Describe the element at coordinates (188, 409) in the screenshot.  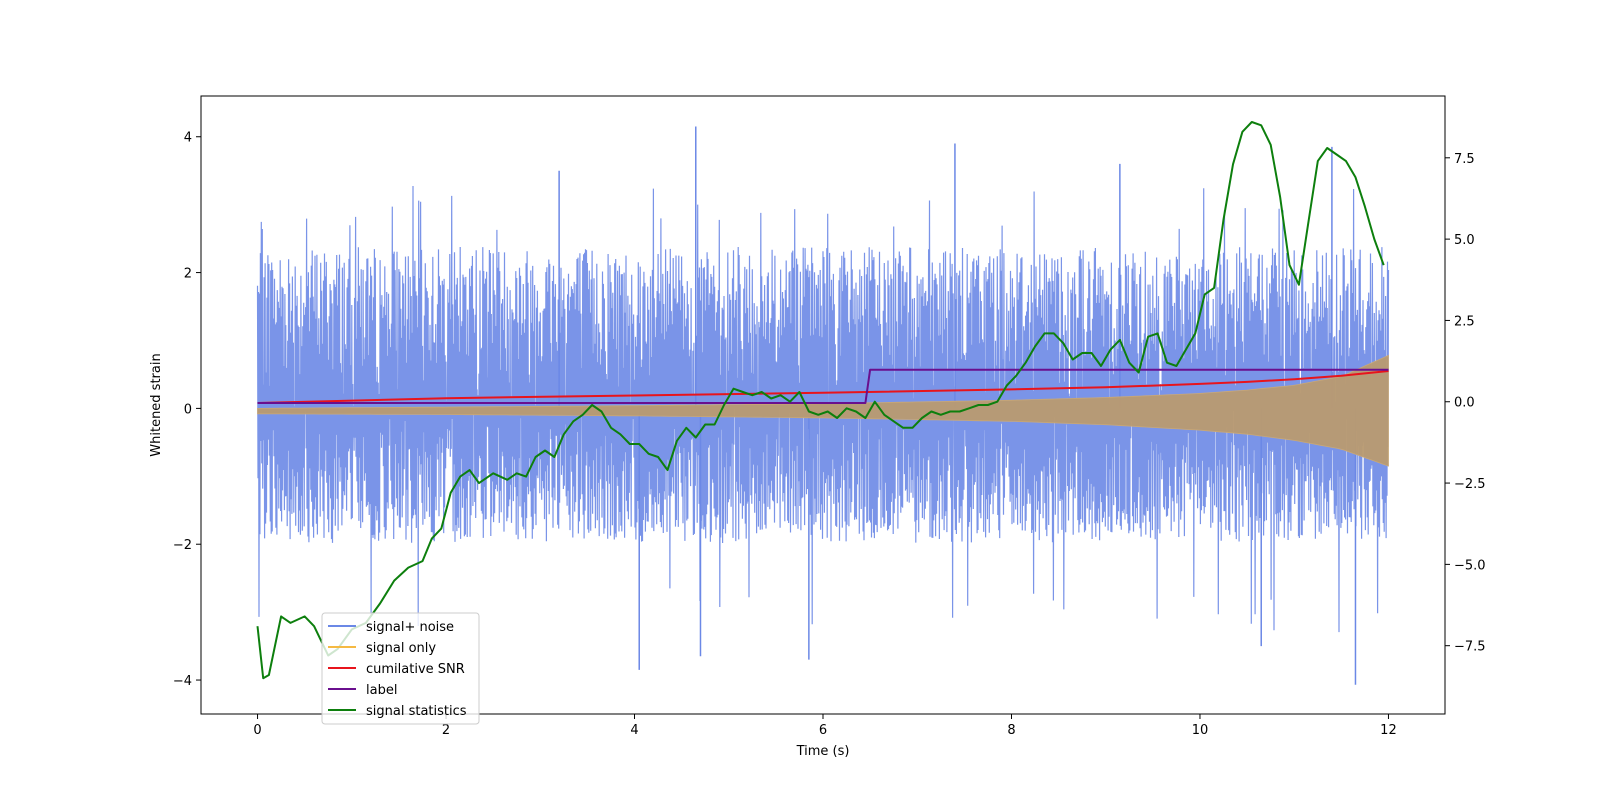
I see `y-tick-label: 0` at that location.